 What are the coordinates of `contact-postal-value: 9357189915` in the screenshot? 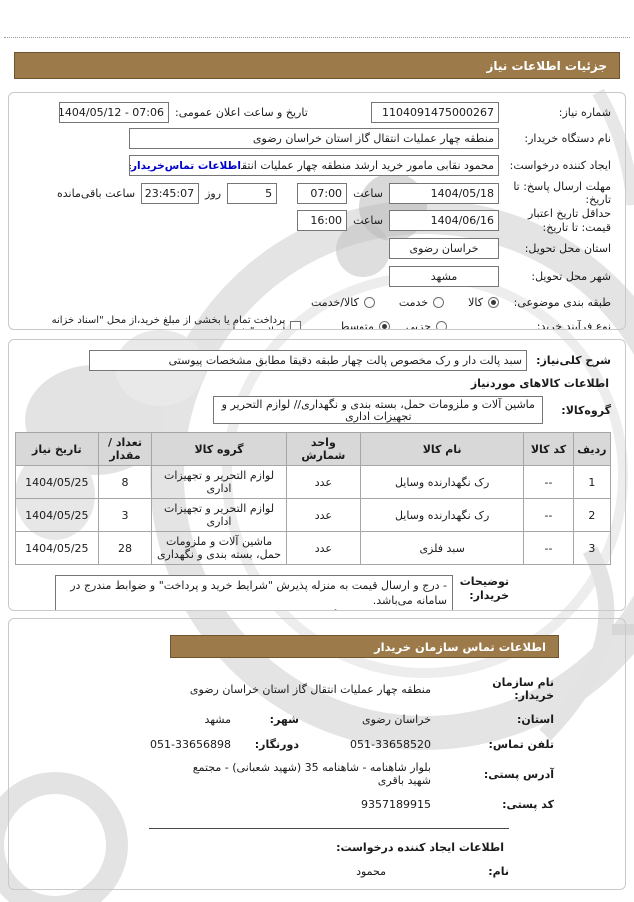 It's located at (396, 804).